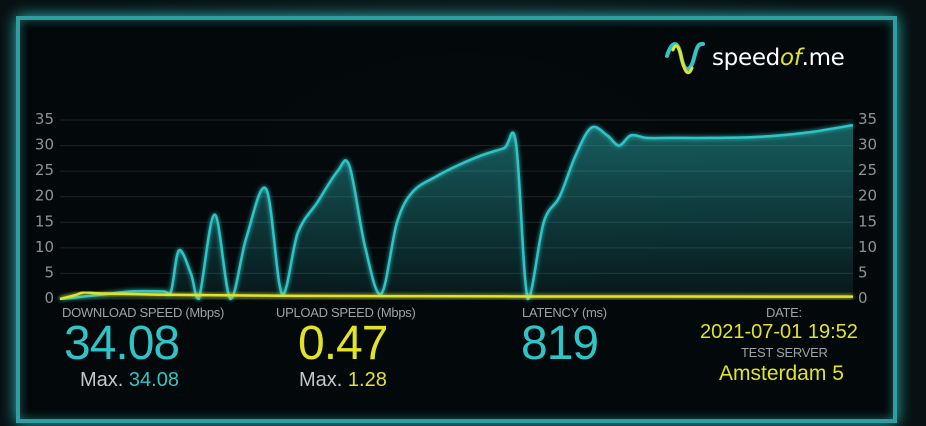  Describe the element at coordinates (863, 272) in the screenshot. I see `y-tick-right: 5` at that location.